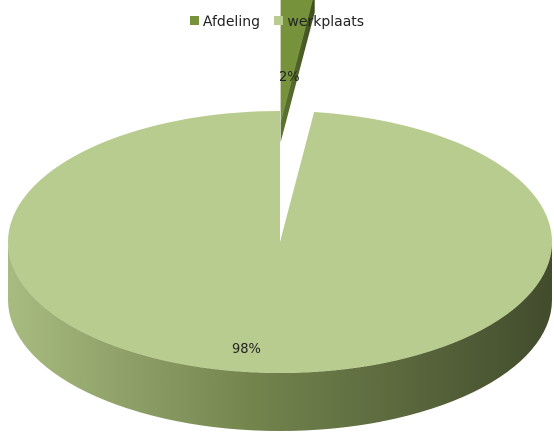 The height and width of the screenshot is (432, 554). What do you see at coordinates (246, 349) in the screenshot?
I see `data-label-werkplaats: 98%` at bounding box center [246, 349].